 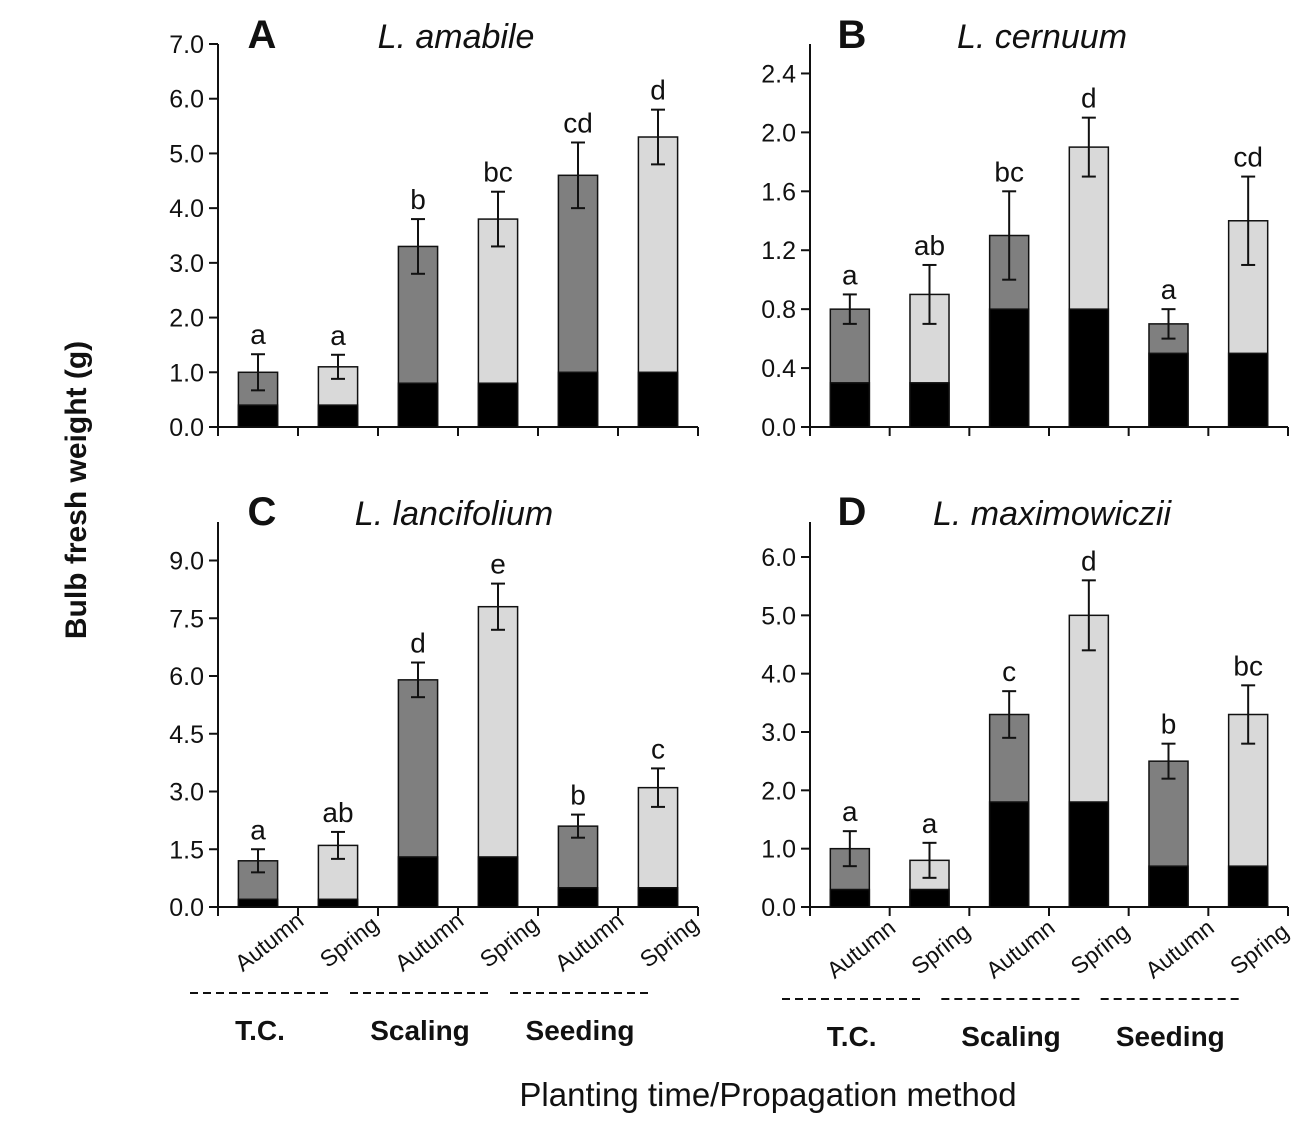 I want to click on y-axis-label: Bulb fresh weight (g), so click(x=76, y=490).